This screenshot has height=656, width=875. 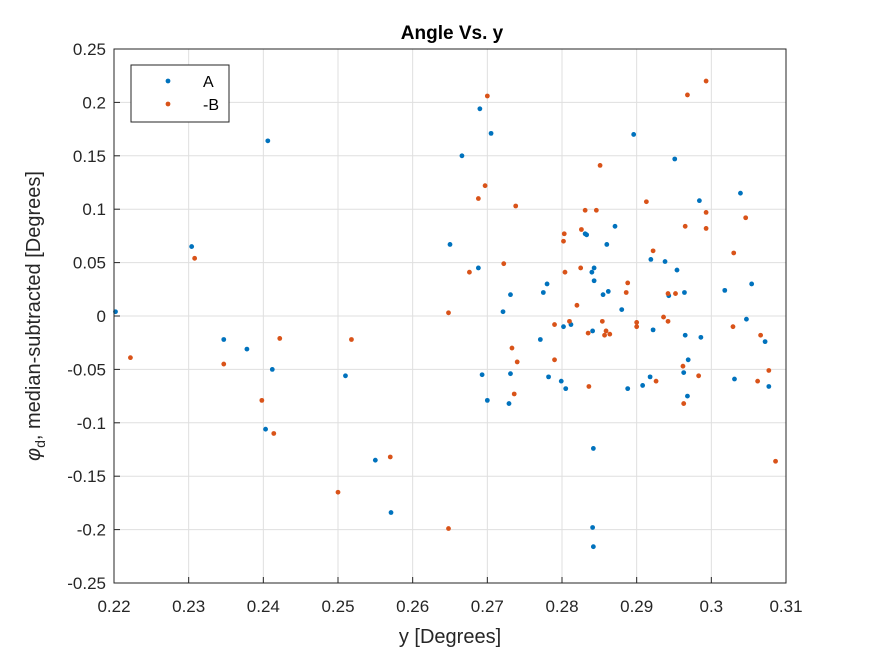 I want to click on legend-label-b: -B, so click(x=211, y=105).